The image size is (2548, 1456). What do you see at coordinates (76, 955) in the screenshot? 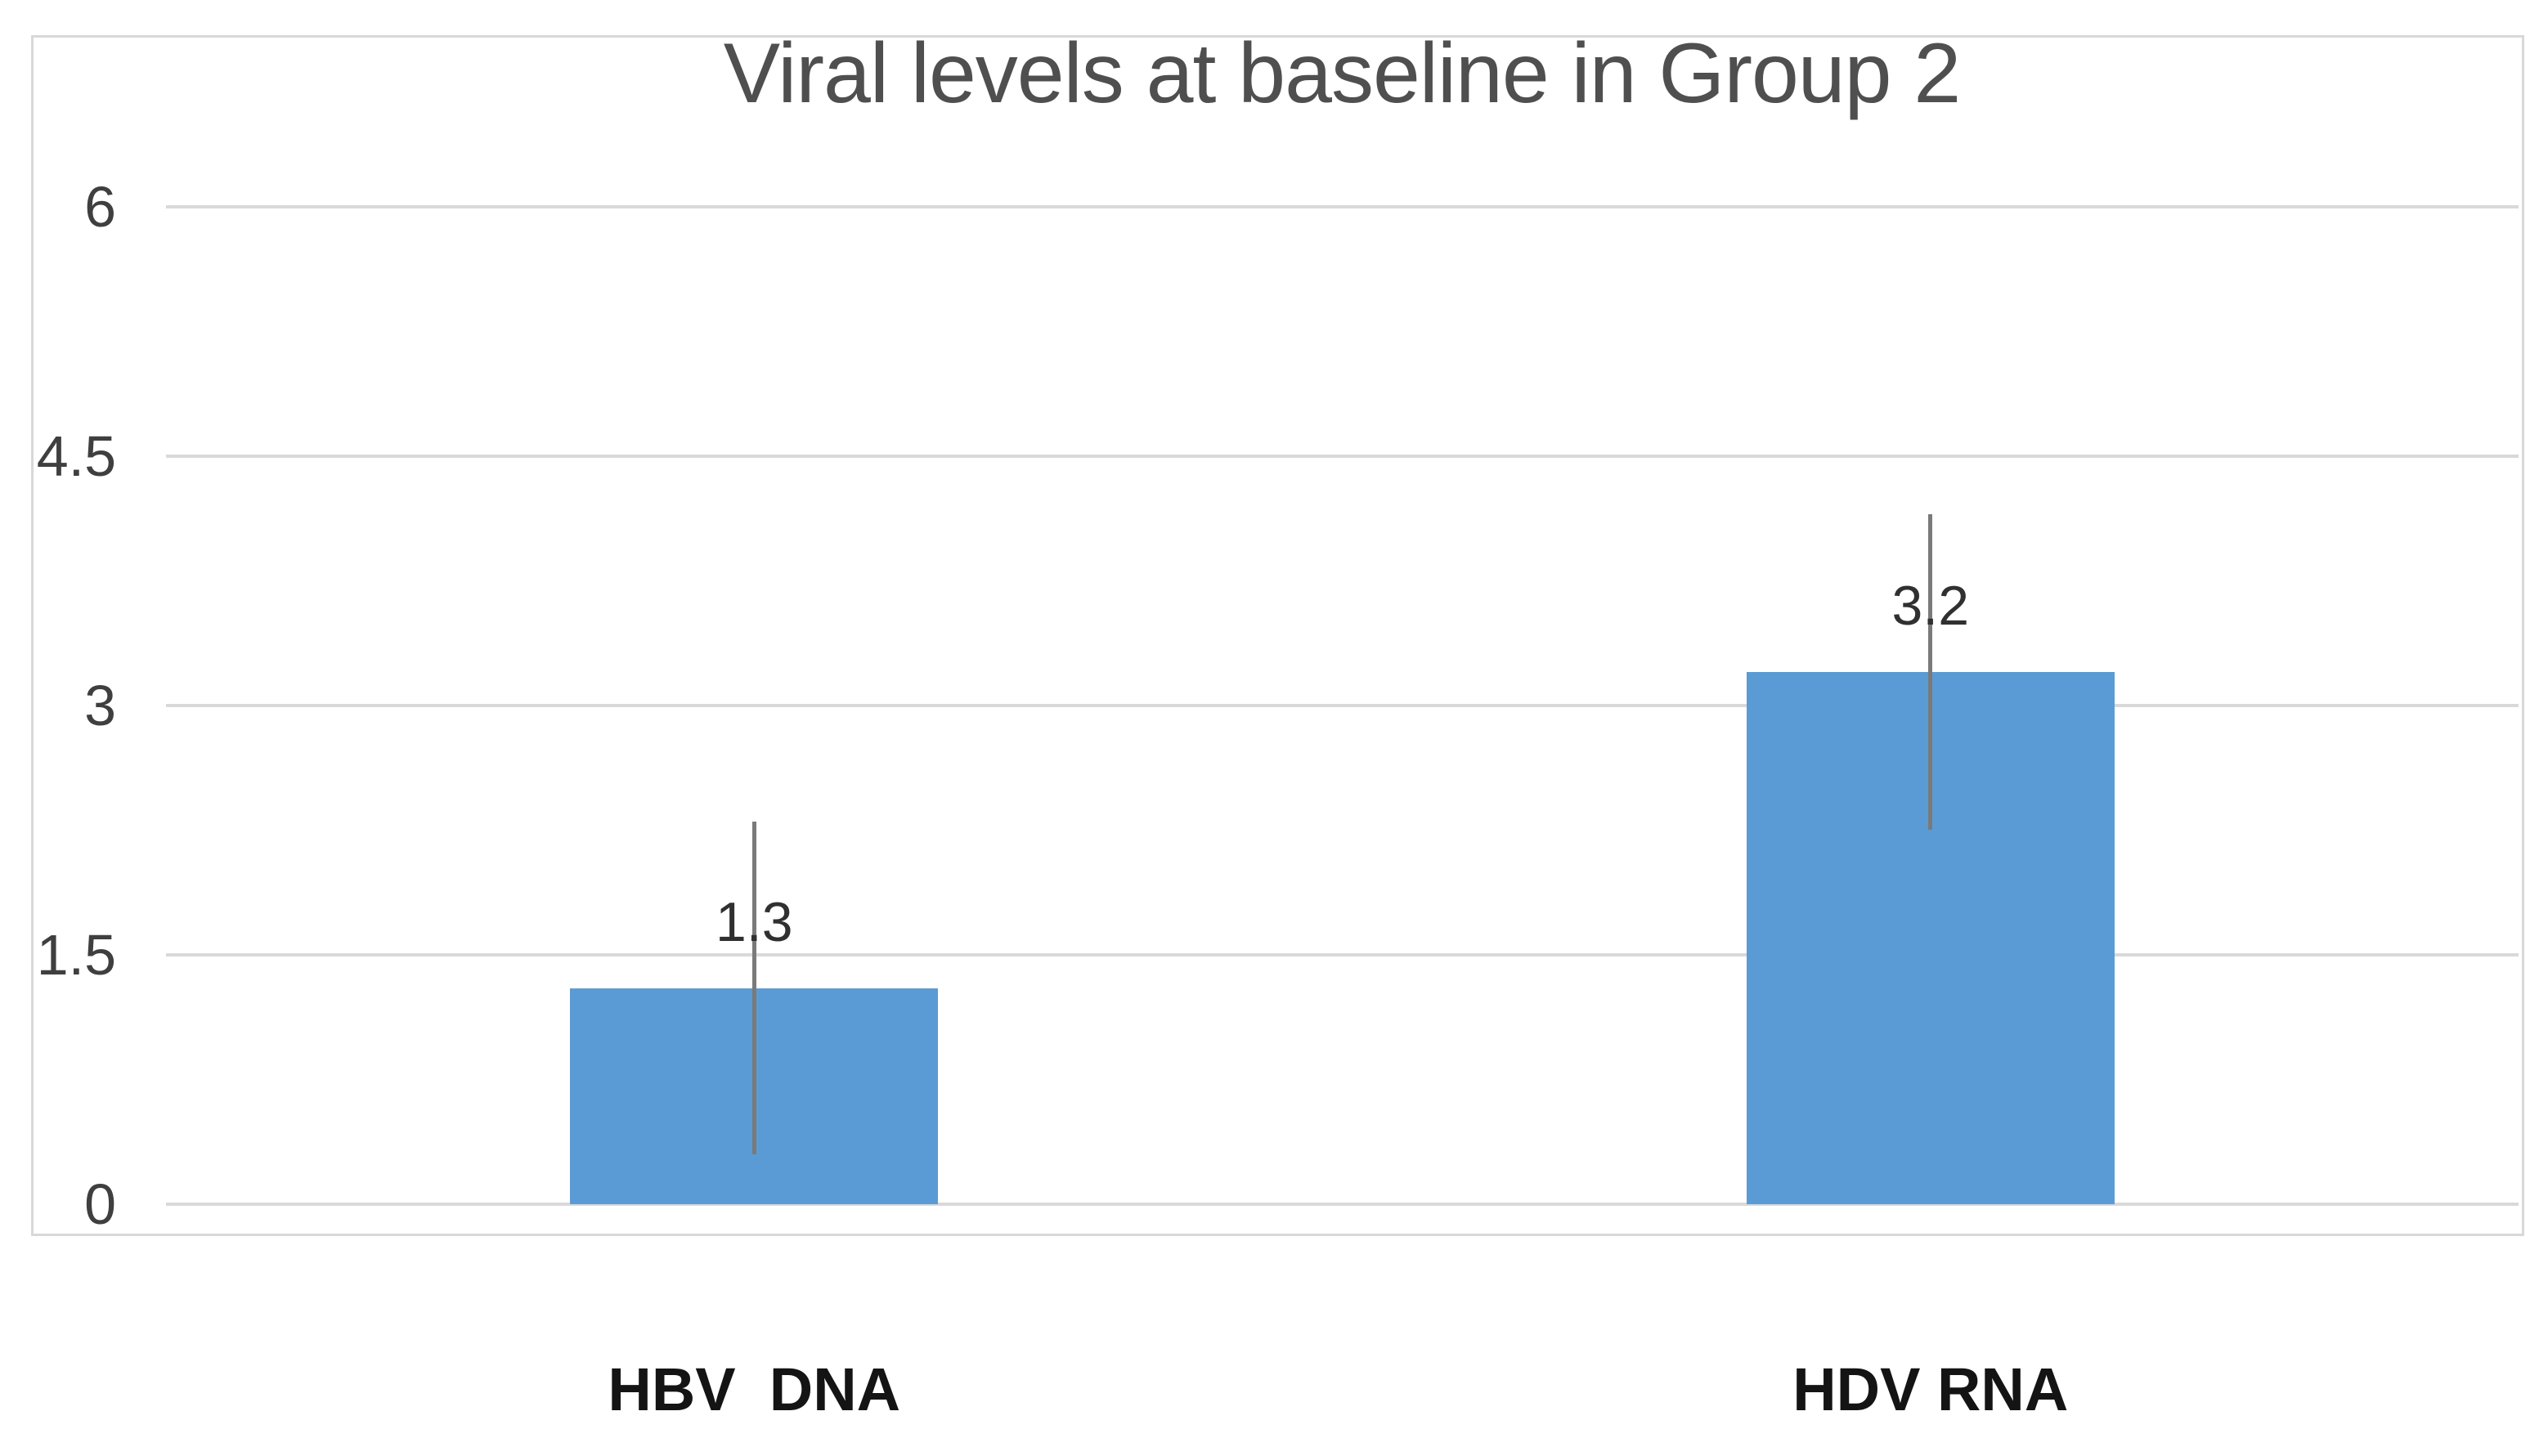
I see `y-tick-label: 1.5` at bounding box center [76, 955].